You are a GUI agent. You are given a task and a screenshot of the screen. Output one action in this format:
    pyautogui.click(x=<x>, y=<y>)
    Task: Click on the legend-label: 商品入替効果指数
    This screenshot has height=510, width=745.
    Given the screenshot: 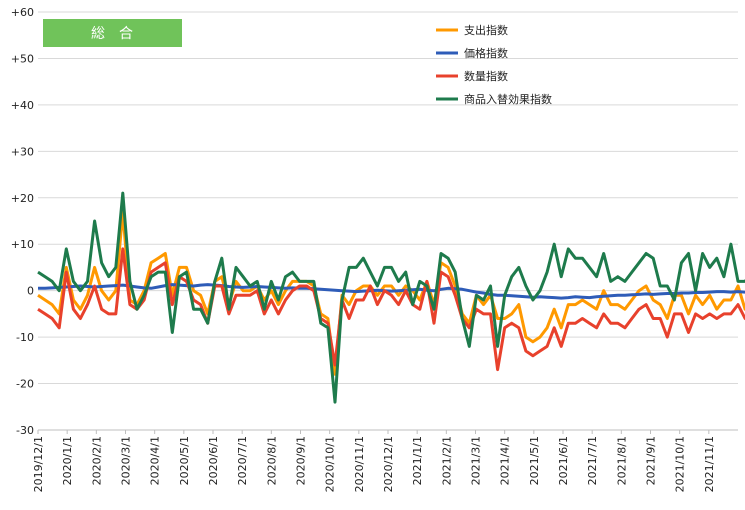 What is the action you would take?
    pyautogui.click(x=508, y=99)
    